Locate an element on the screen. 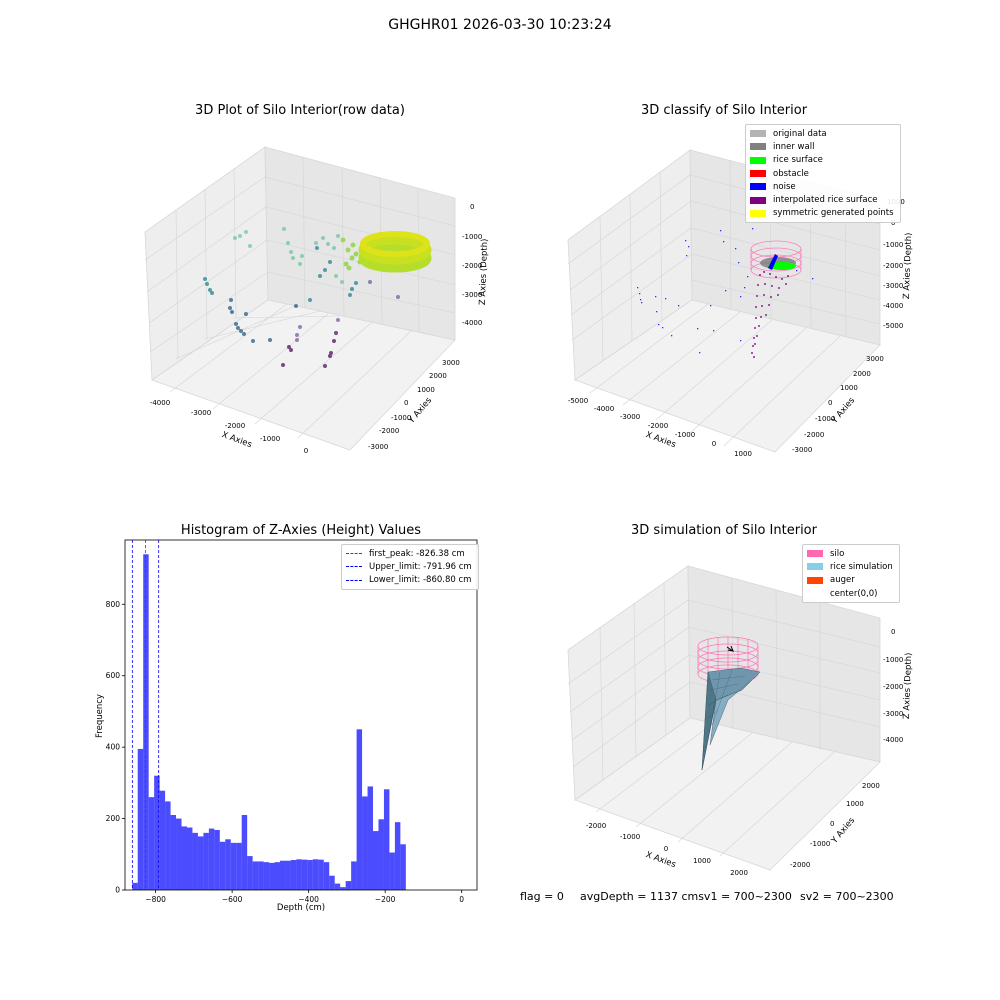 This screenshot has height=1000, width=1000. panel1-x-tick: -4000 is located at coordinates (160, 403).